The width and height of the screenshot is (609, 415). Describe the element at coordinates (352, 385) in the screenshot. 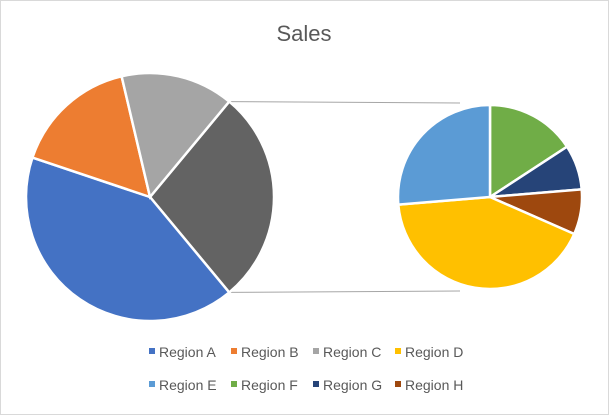

I see `legend-label: Region G` at that location.